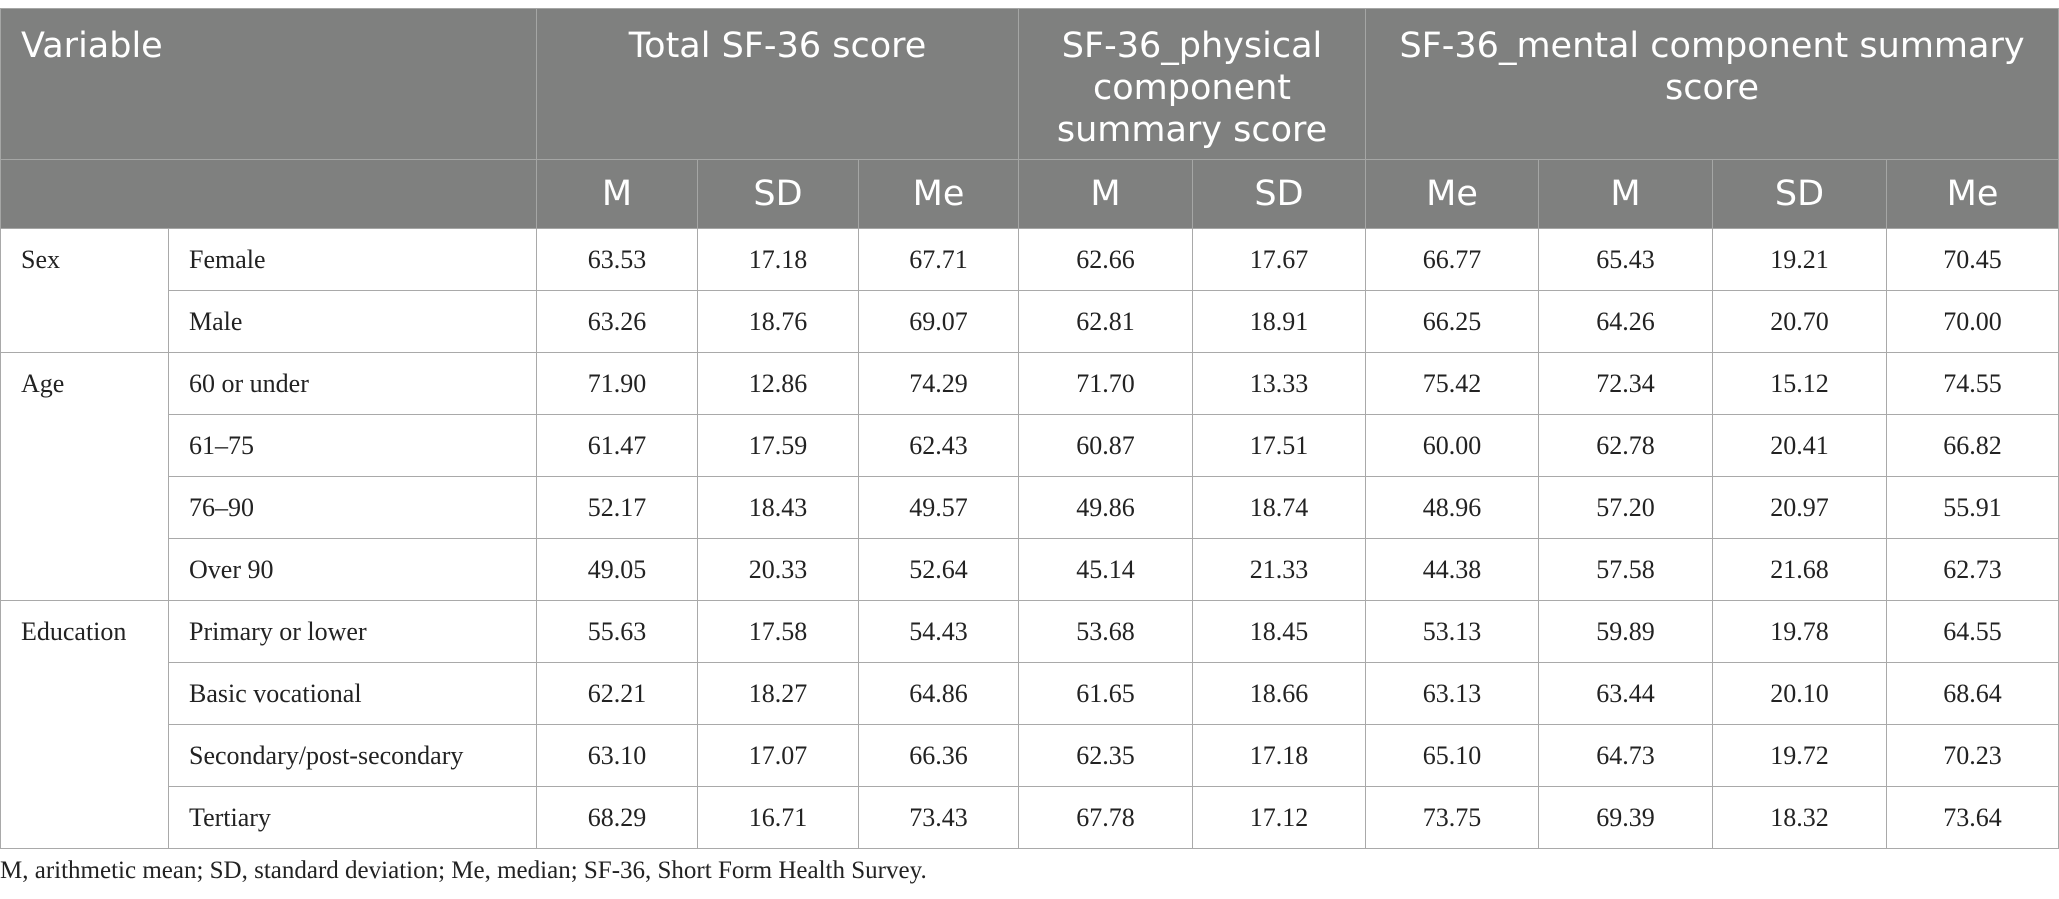 The width and height of the screenshot is (2059, 899). I want to click on value-cell: 61.65, so click(1106, 693).